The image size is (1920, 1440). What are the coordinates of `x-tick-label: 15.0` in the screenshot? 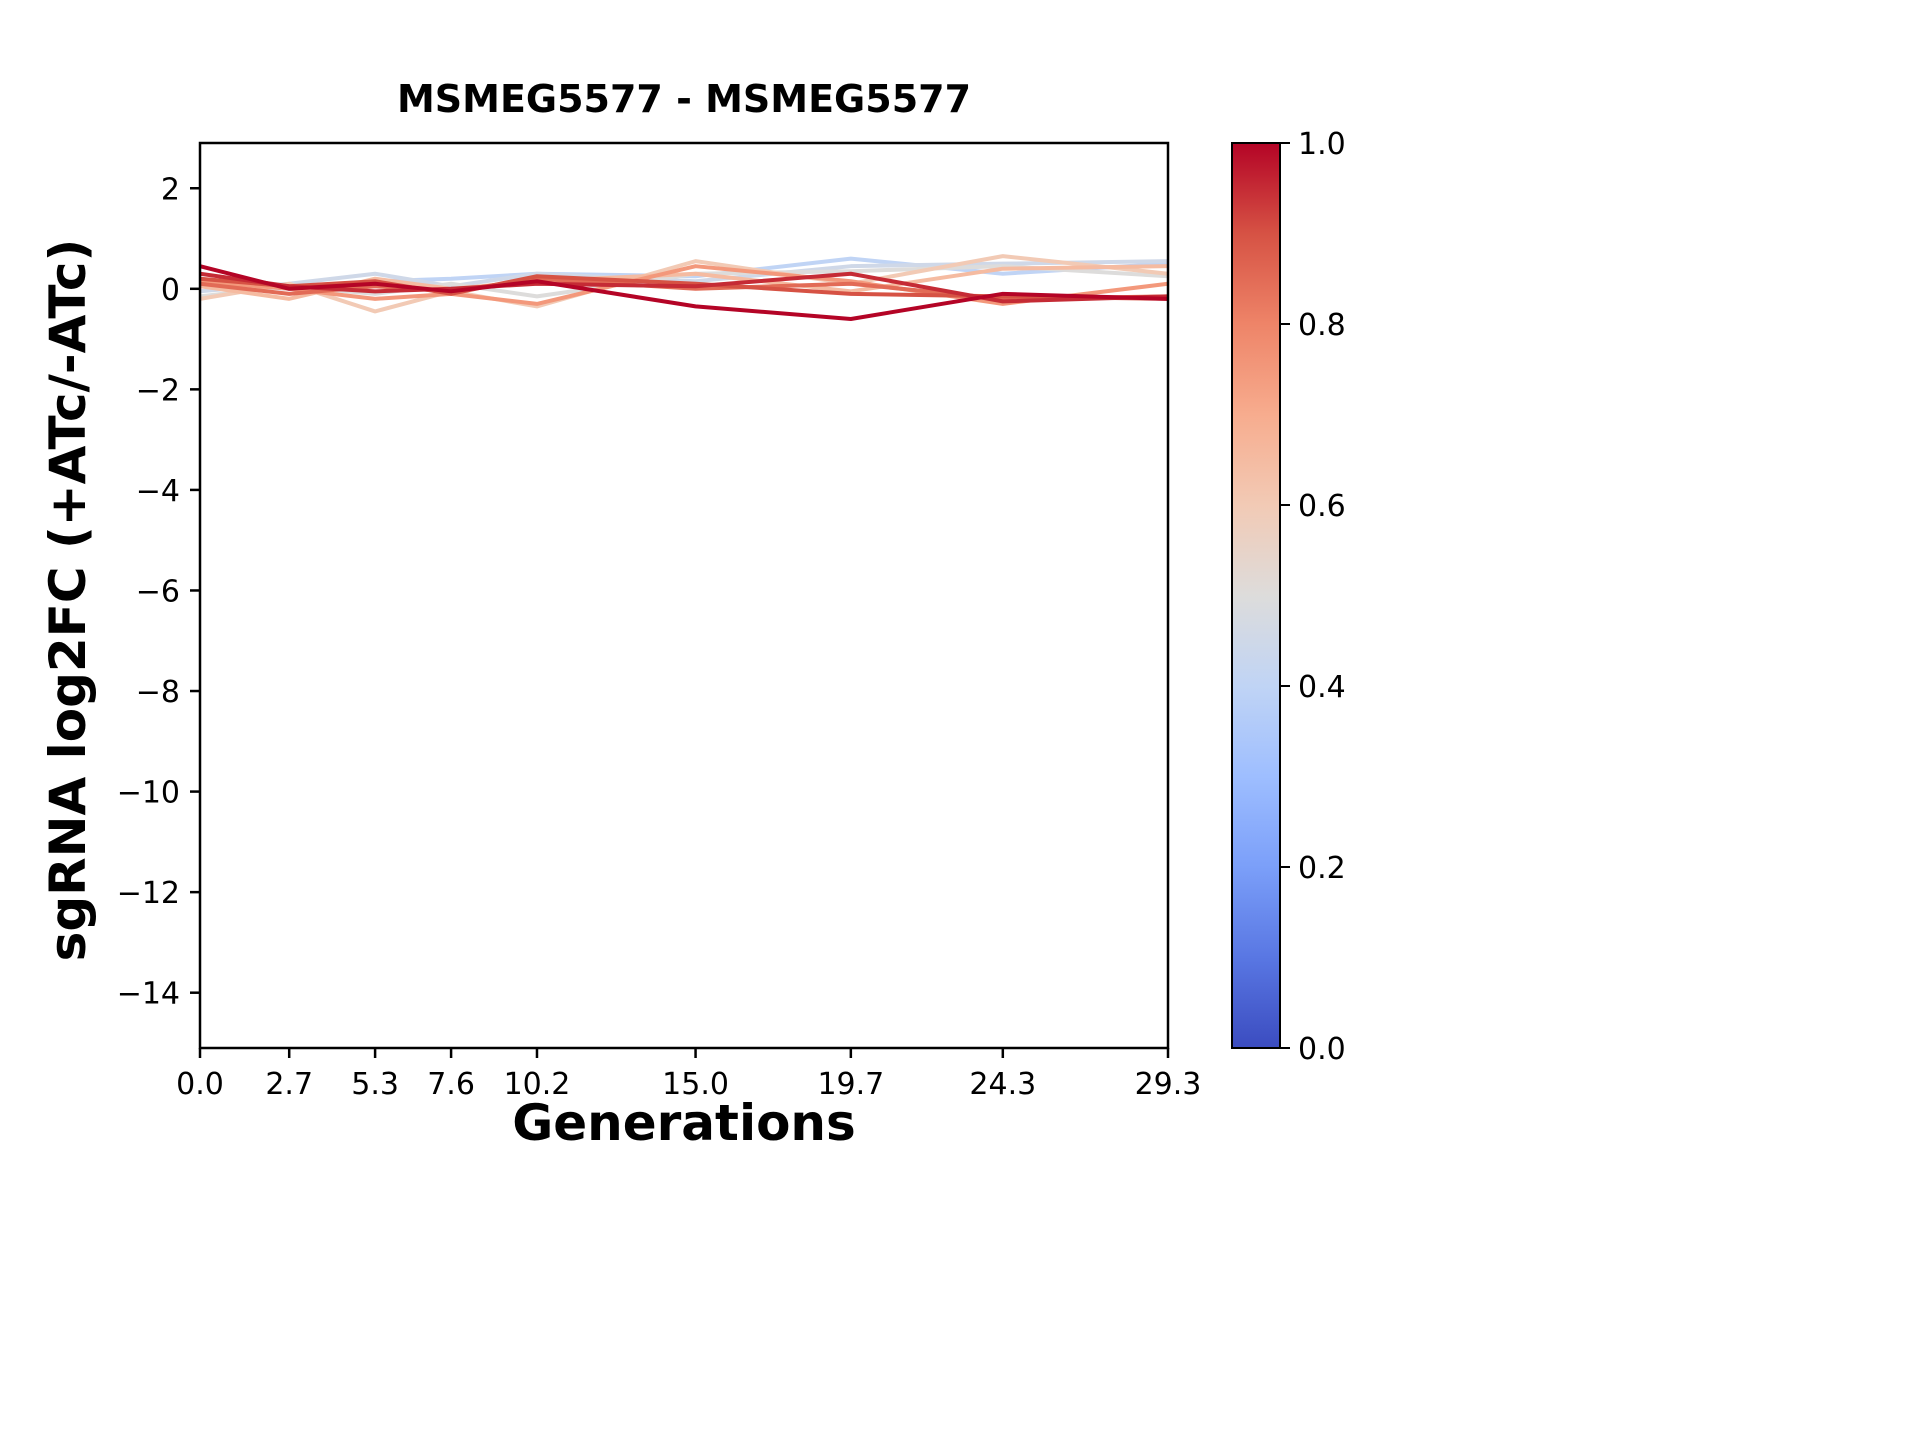 It's located at (695, 1084).